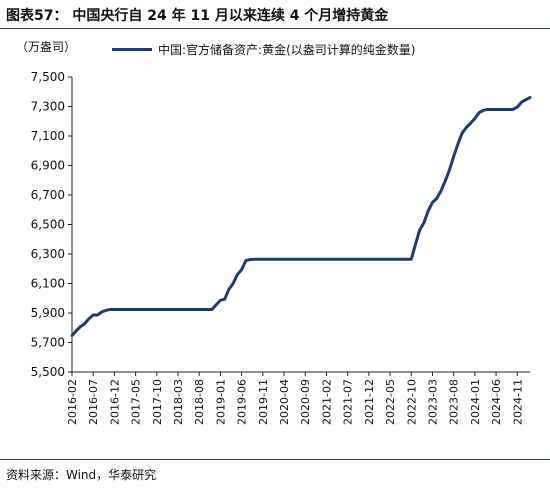 The width and height of the screenshot is (550, 489). I want to click on x-tick-label: 2020-09, so click(305, 402).